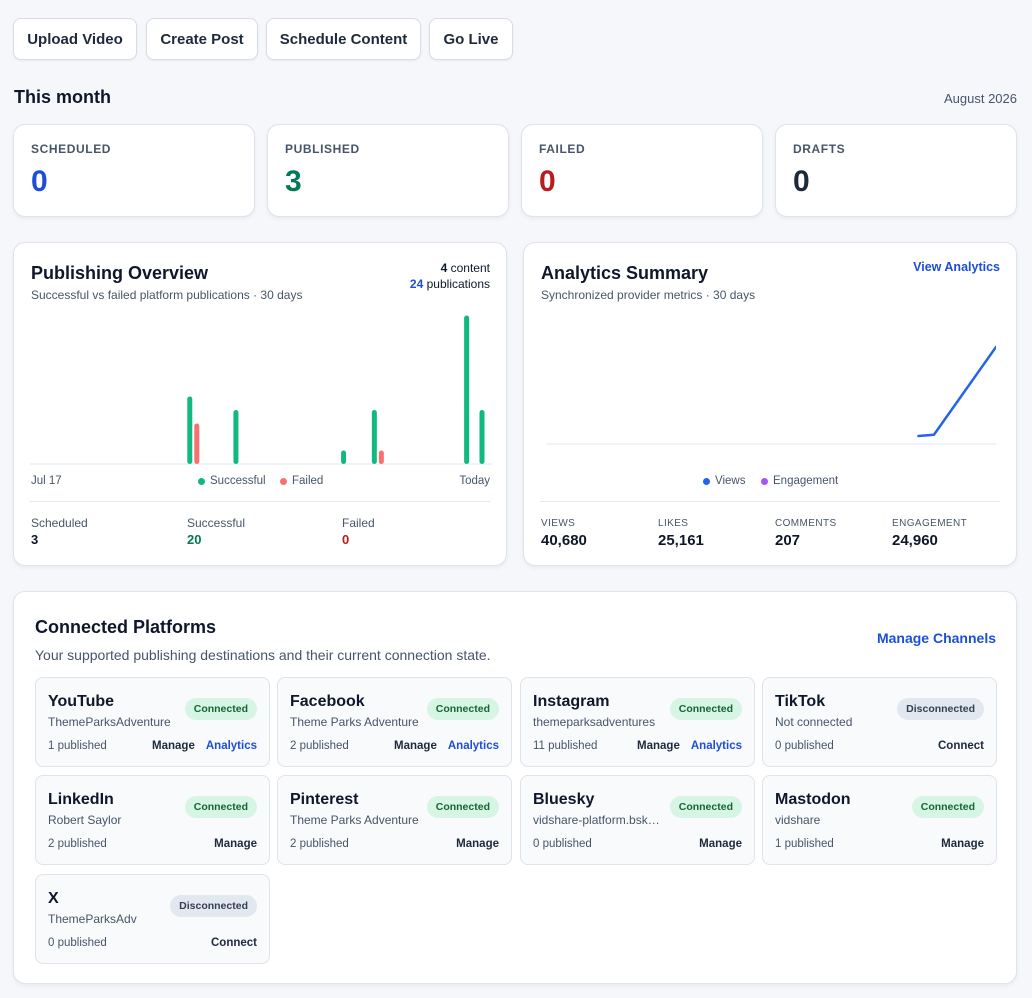  I want to click on metric-comments-label: COMMENTS, so click(806, 523).